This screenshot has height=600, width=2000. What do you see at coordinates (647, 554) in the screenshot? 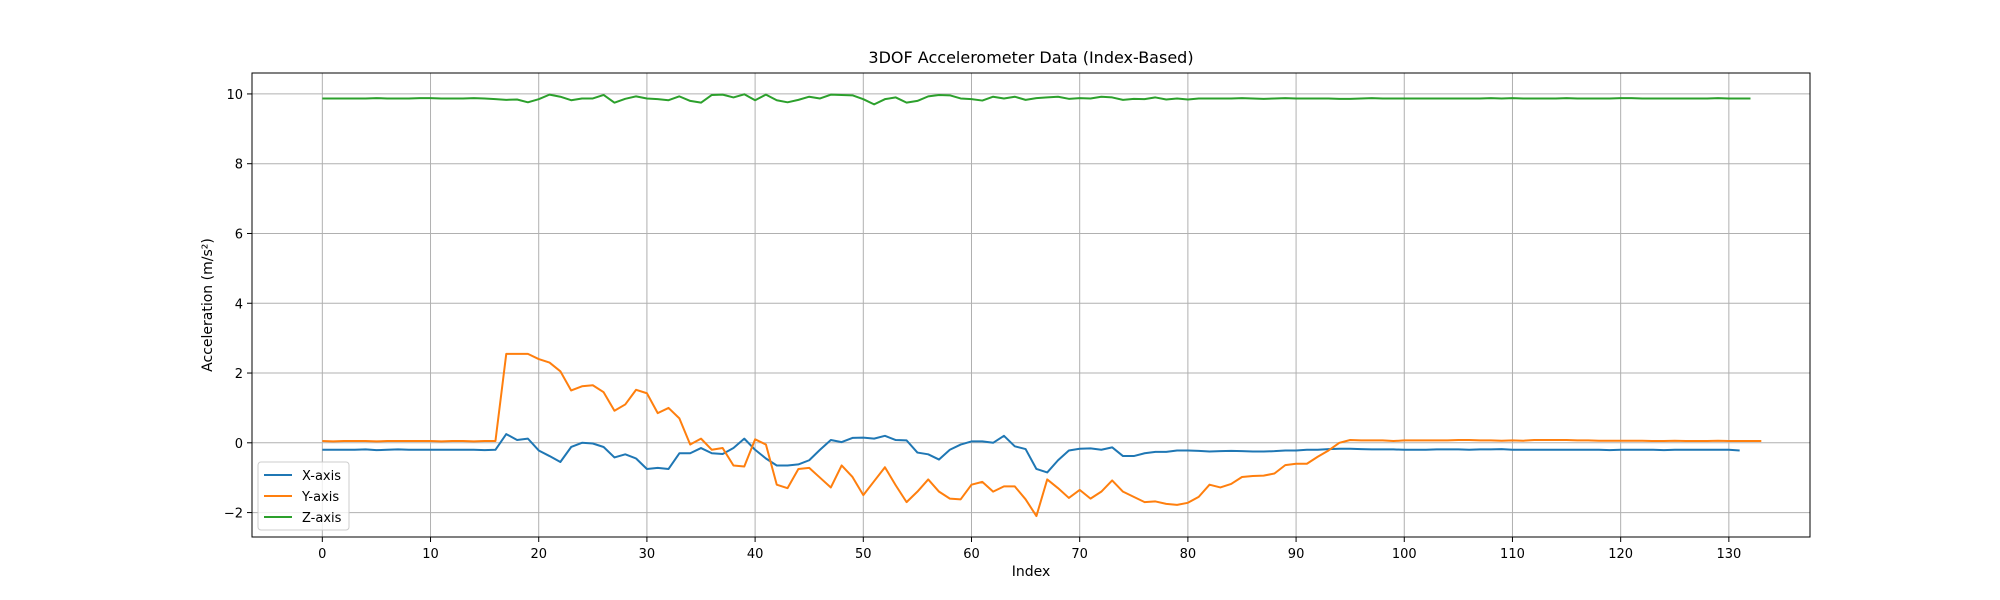
I see `x-tick-label: 30` at bounding box center [647, 554].